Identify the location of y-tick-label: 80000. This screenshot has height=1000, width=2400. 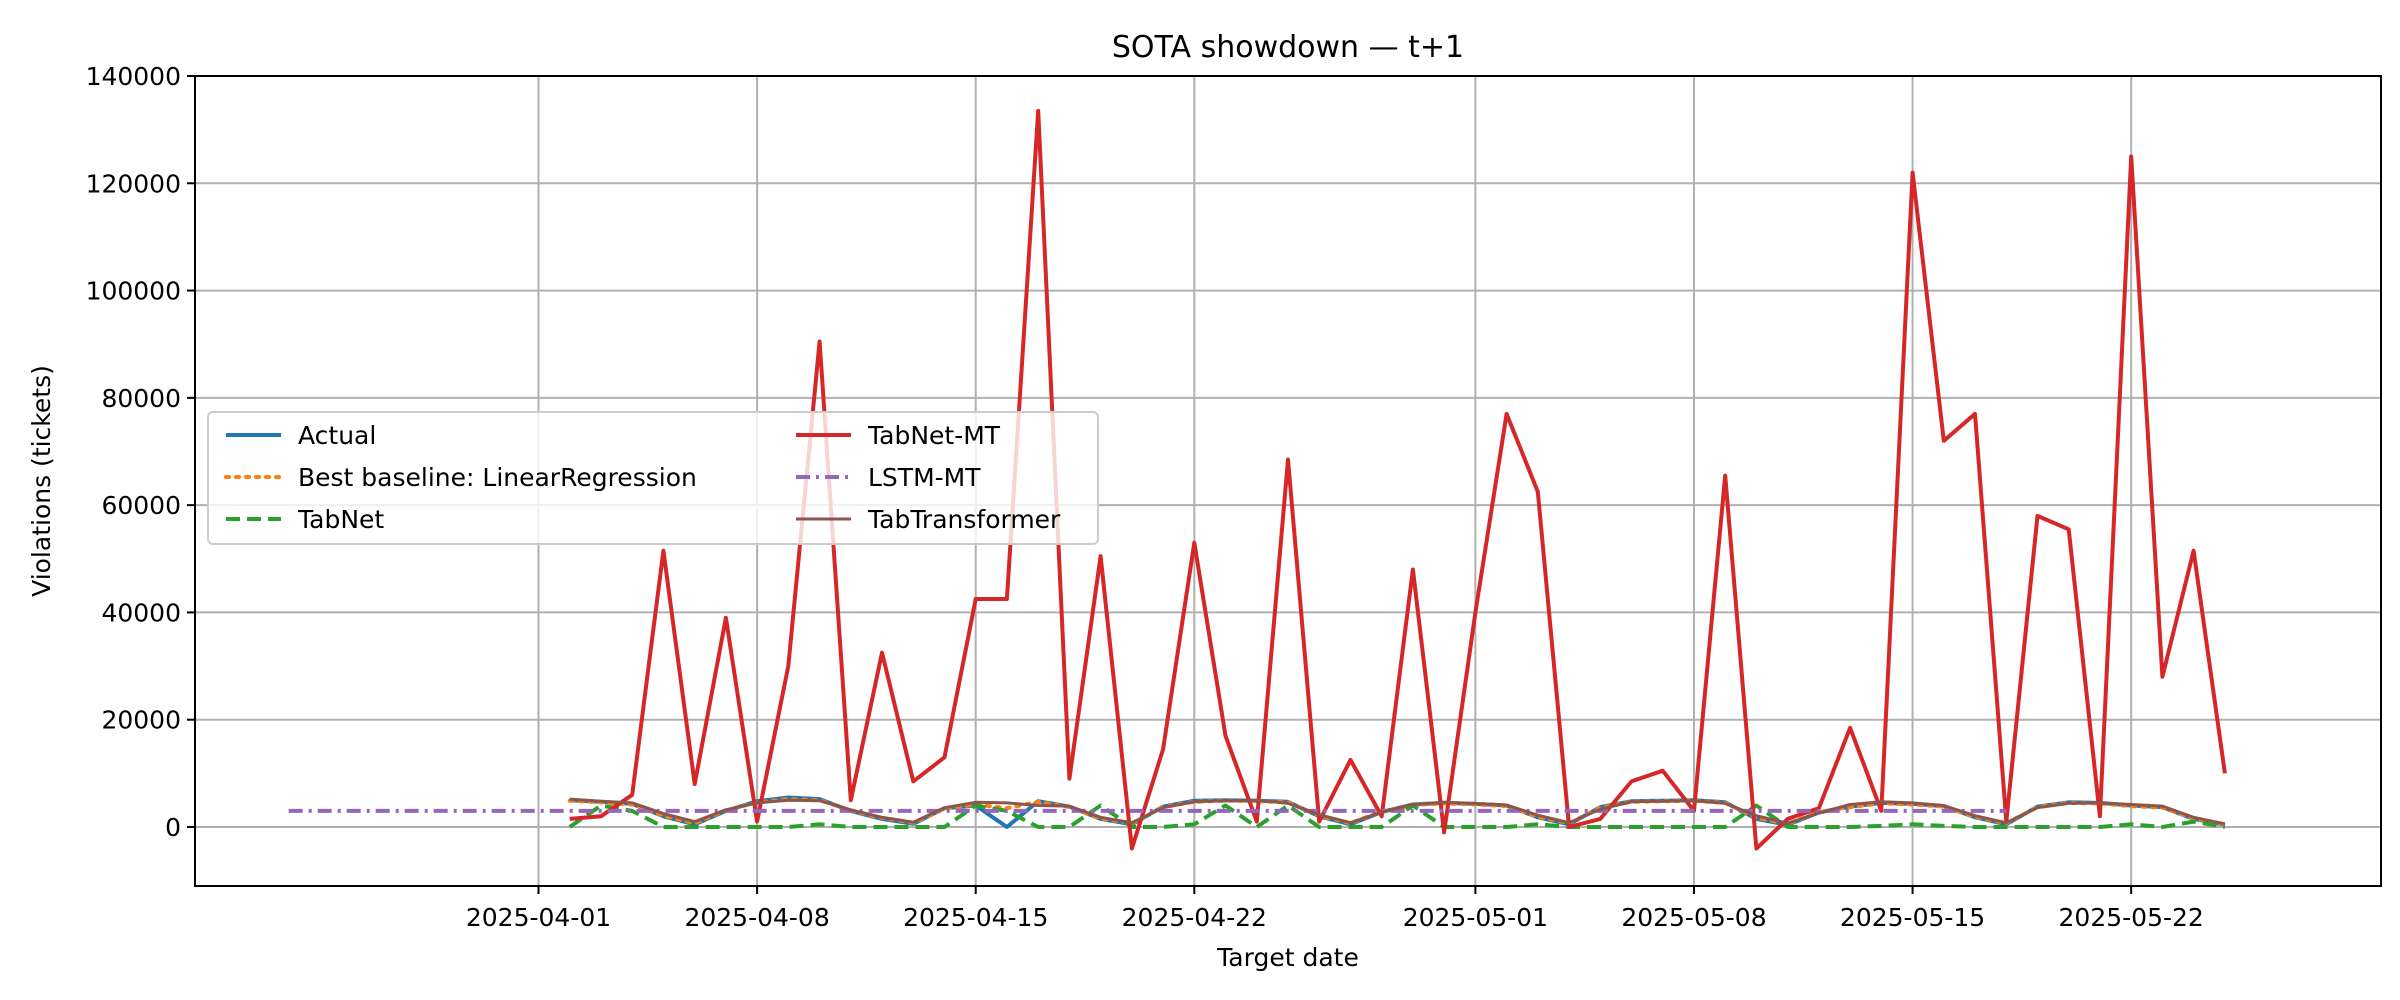
(141, 398).